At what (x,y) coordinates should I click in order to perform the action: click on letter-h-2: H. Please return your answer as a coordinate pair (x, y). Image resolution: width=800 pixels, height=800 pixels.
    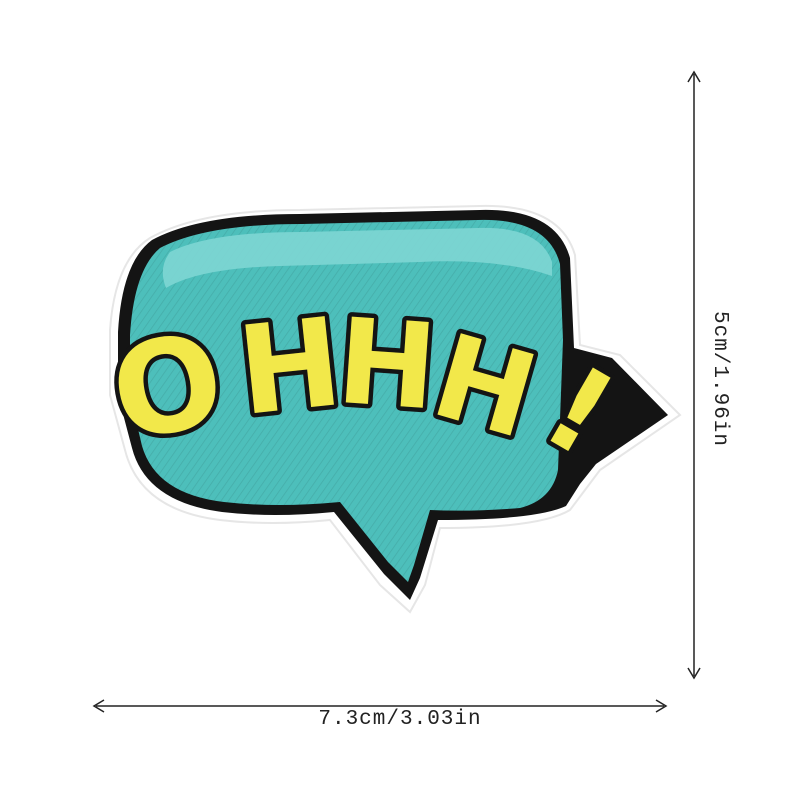
    Looking at the image, I should click on (387, 364).